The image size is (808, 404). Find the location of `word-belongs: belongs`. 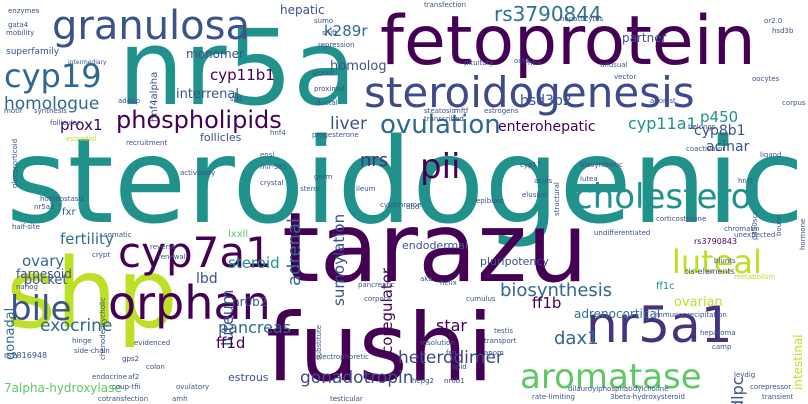

word-belongs: belongs is located at coordinates (702, 127).